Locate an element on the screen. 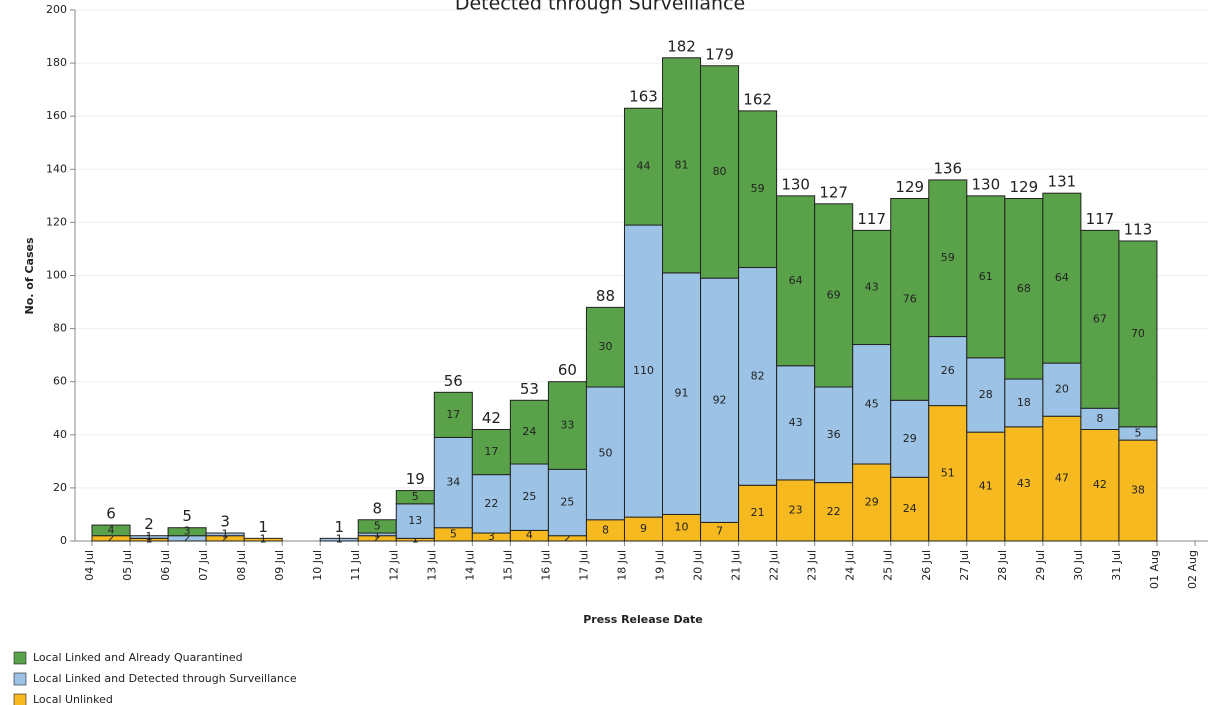  segment-label: 21 is located at coordinates (758, 512).